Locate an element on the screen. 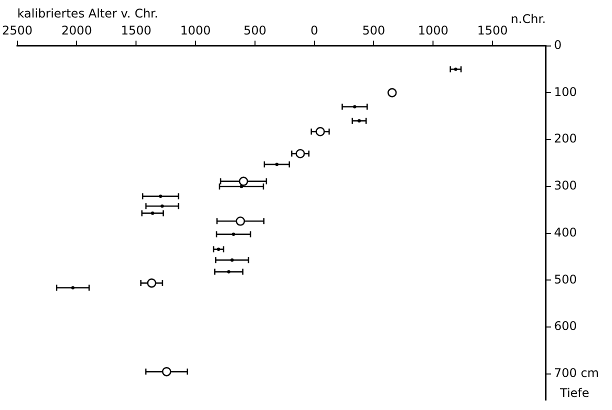  x-tick-label: 2500 is located at coordinates (17, 31).